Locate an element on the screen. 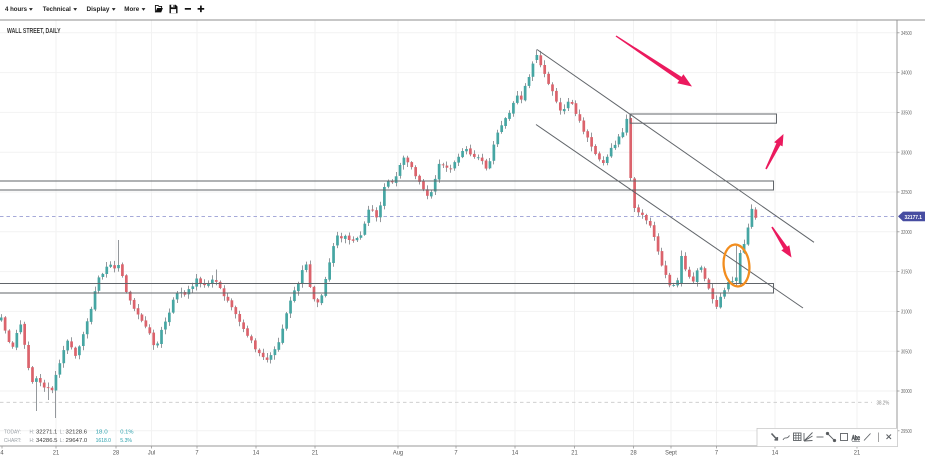 The image size is (925, 458). svg-text: 32177.1 is located at coordinates (914, 218).